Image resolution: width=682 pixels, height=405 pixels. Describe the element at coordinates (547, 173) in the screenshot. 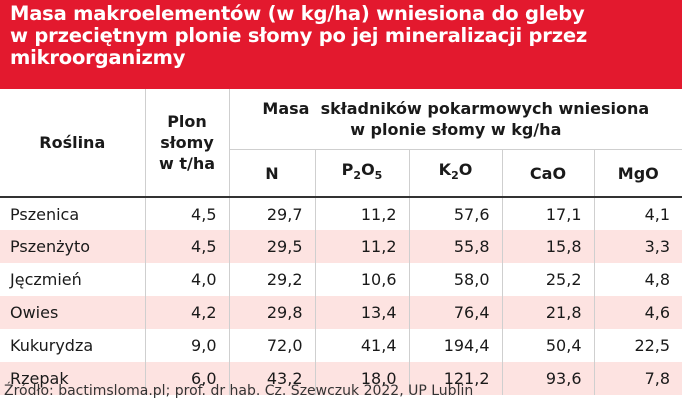

I see `header-cao: CaO` at that location.